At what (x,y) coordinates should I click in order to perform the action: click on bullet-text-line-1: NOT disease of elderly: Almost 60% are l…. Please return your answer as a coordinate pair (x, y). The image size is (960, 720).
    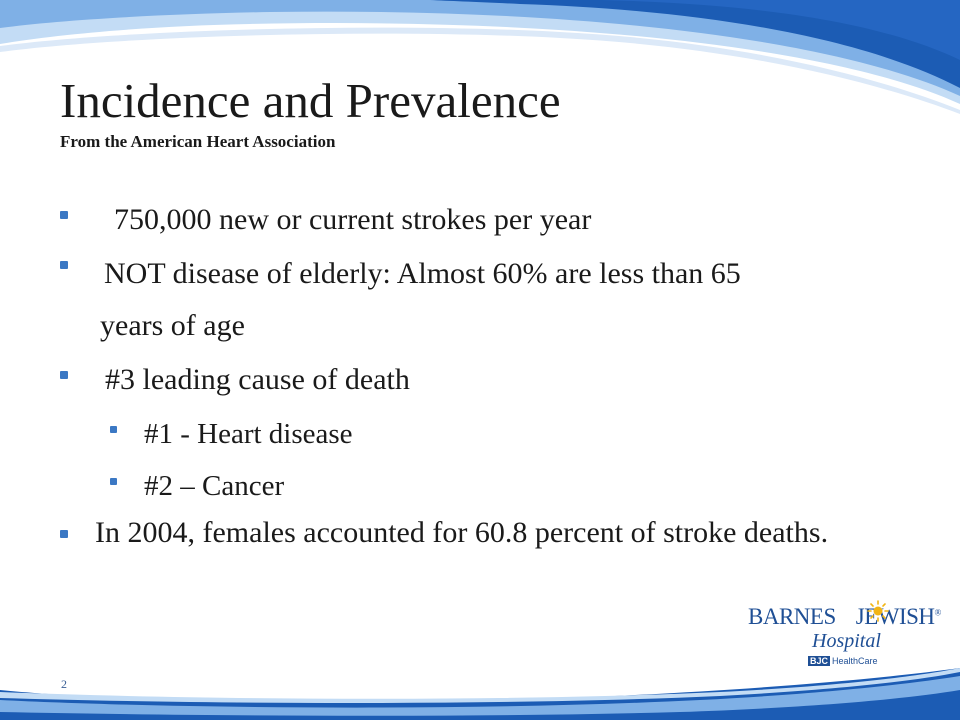
    Looking at the image, I should click on (422, 273).